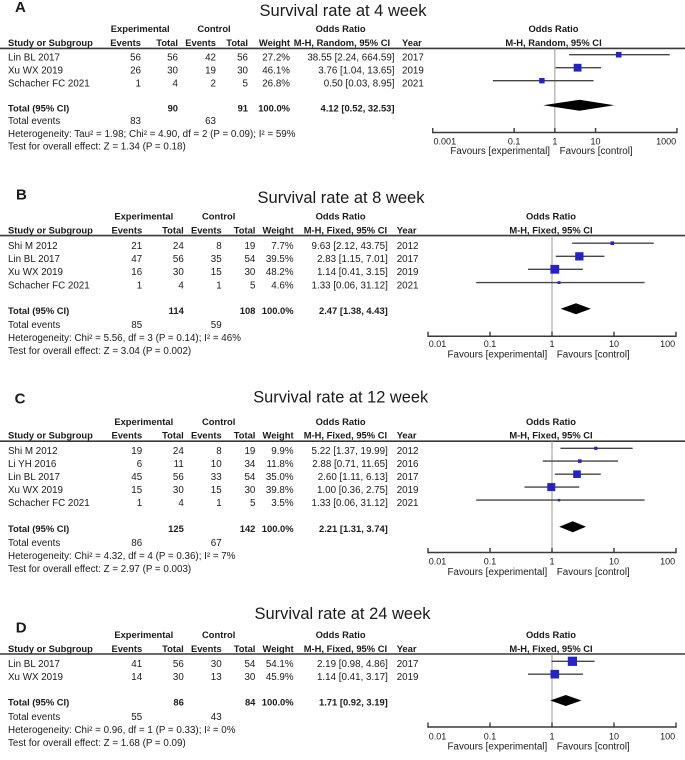 The height and width of the screenshot is (760, 685). Describe the element at coordinates (353, 702) in the screenshot. I see `svg-text: 1.71 [0.92, 3.19]` at that location.